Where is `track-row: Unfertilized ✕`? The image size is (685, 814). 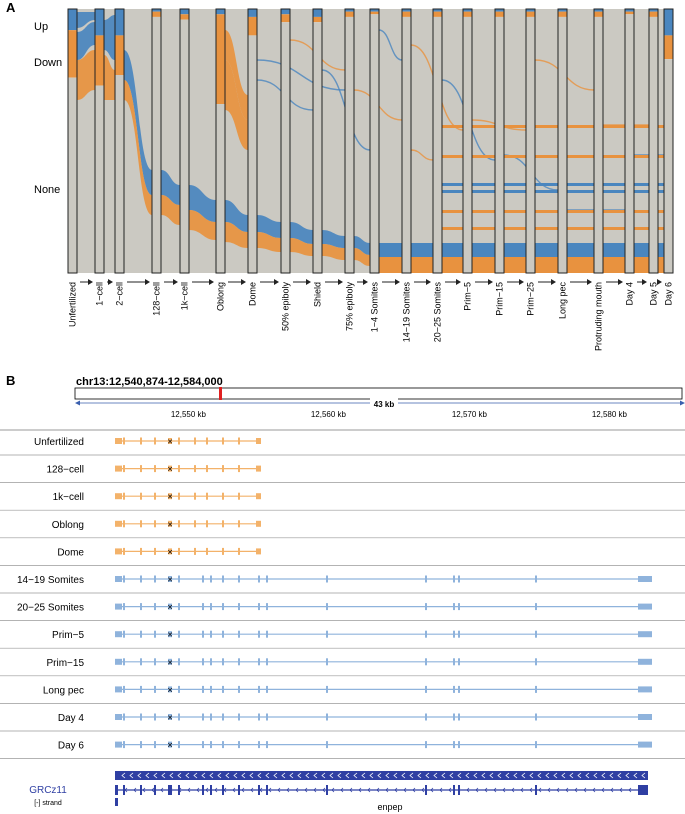
track-row: Unfertilized ✕ is located at coordinates (342, 446).